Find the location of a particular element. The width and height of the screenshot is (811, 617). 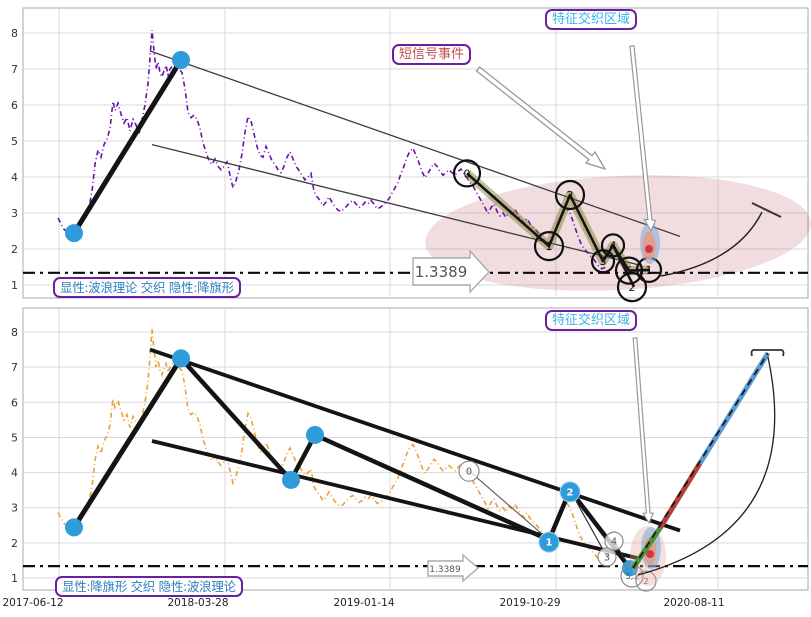

forecast-segment is located at coordinates (680, 495).